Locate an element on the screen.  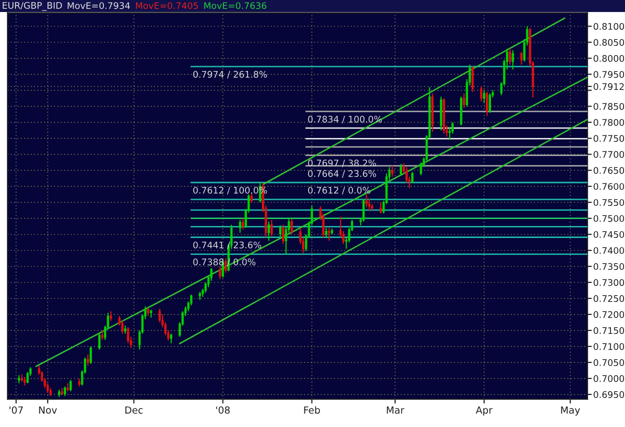
x-tick-label: '07 is located at coordinates (16, 410).